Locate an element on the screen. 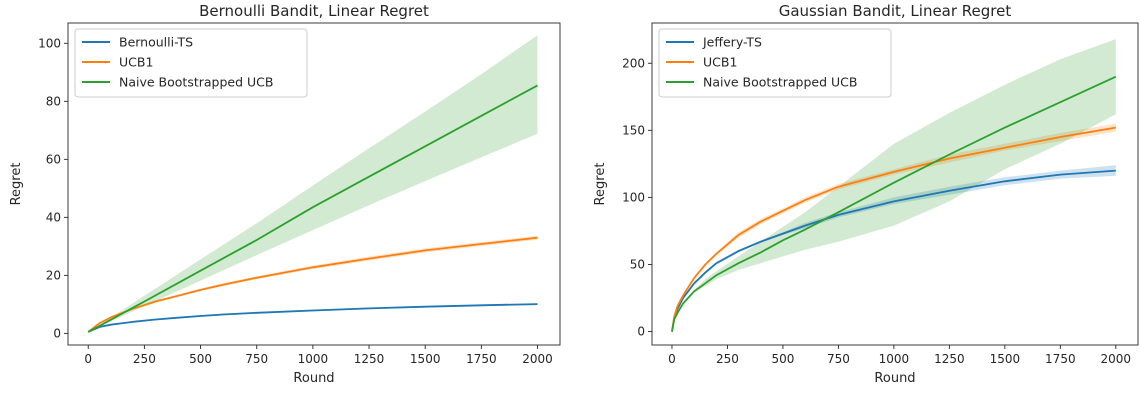  y-tick-label: 40 is located at coordinates (53, 217).